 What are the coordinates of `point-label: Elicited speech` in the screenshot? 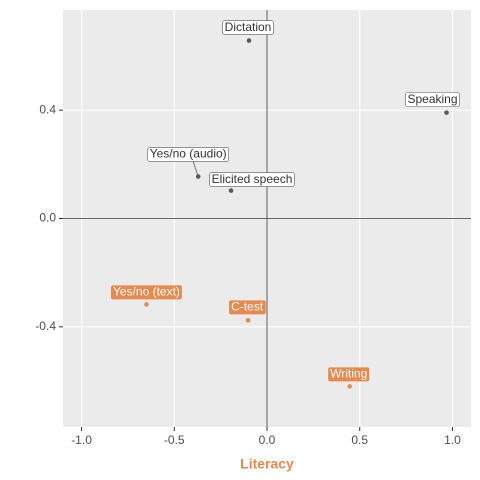 It's located at (252, 179).